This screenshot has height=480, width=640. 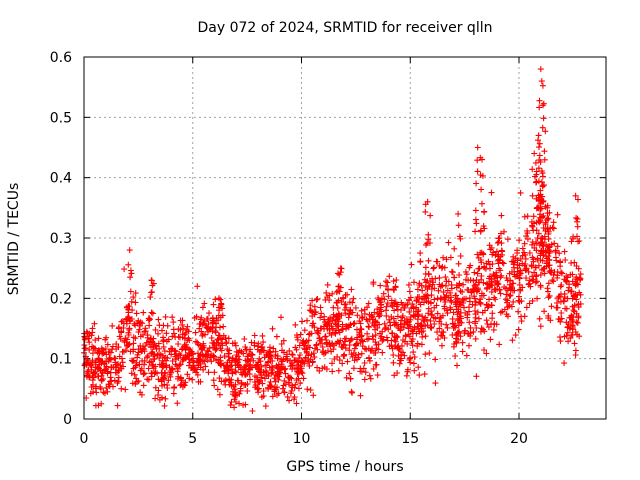 What do you see at coordinates (61, 58) in the screenshot?
I see `y-tick-label: 0.6` at bounding box center [61, 58].